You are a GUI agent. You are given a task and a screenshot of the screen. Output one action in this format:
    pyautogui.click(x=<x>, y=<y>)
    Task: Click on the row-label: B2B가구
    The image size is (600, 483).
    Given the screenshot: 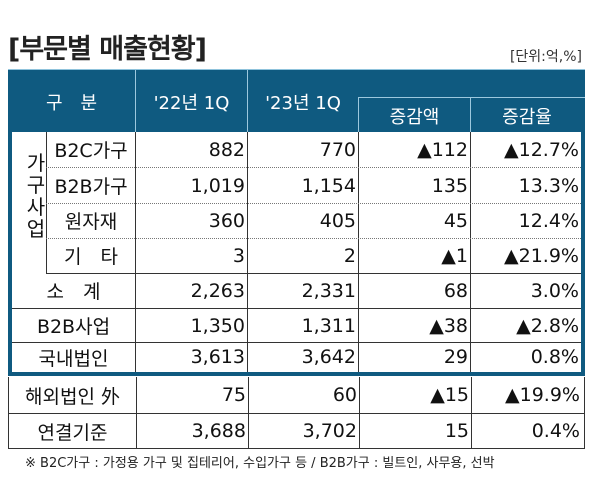 What is the action you would take?
    pyautogui.click(x=91, y=187)
    